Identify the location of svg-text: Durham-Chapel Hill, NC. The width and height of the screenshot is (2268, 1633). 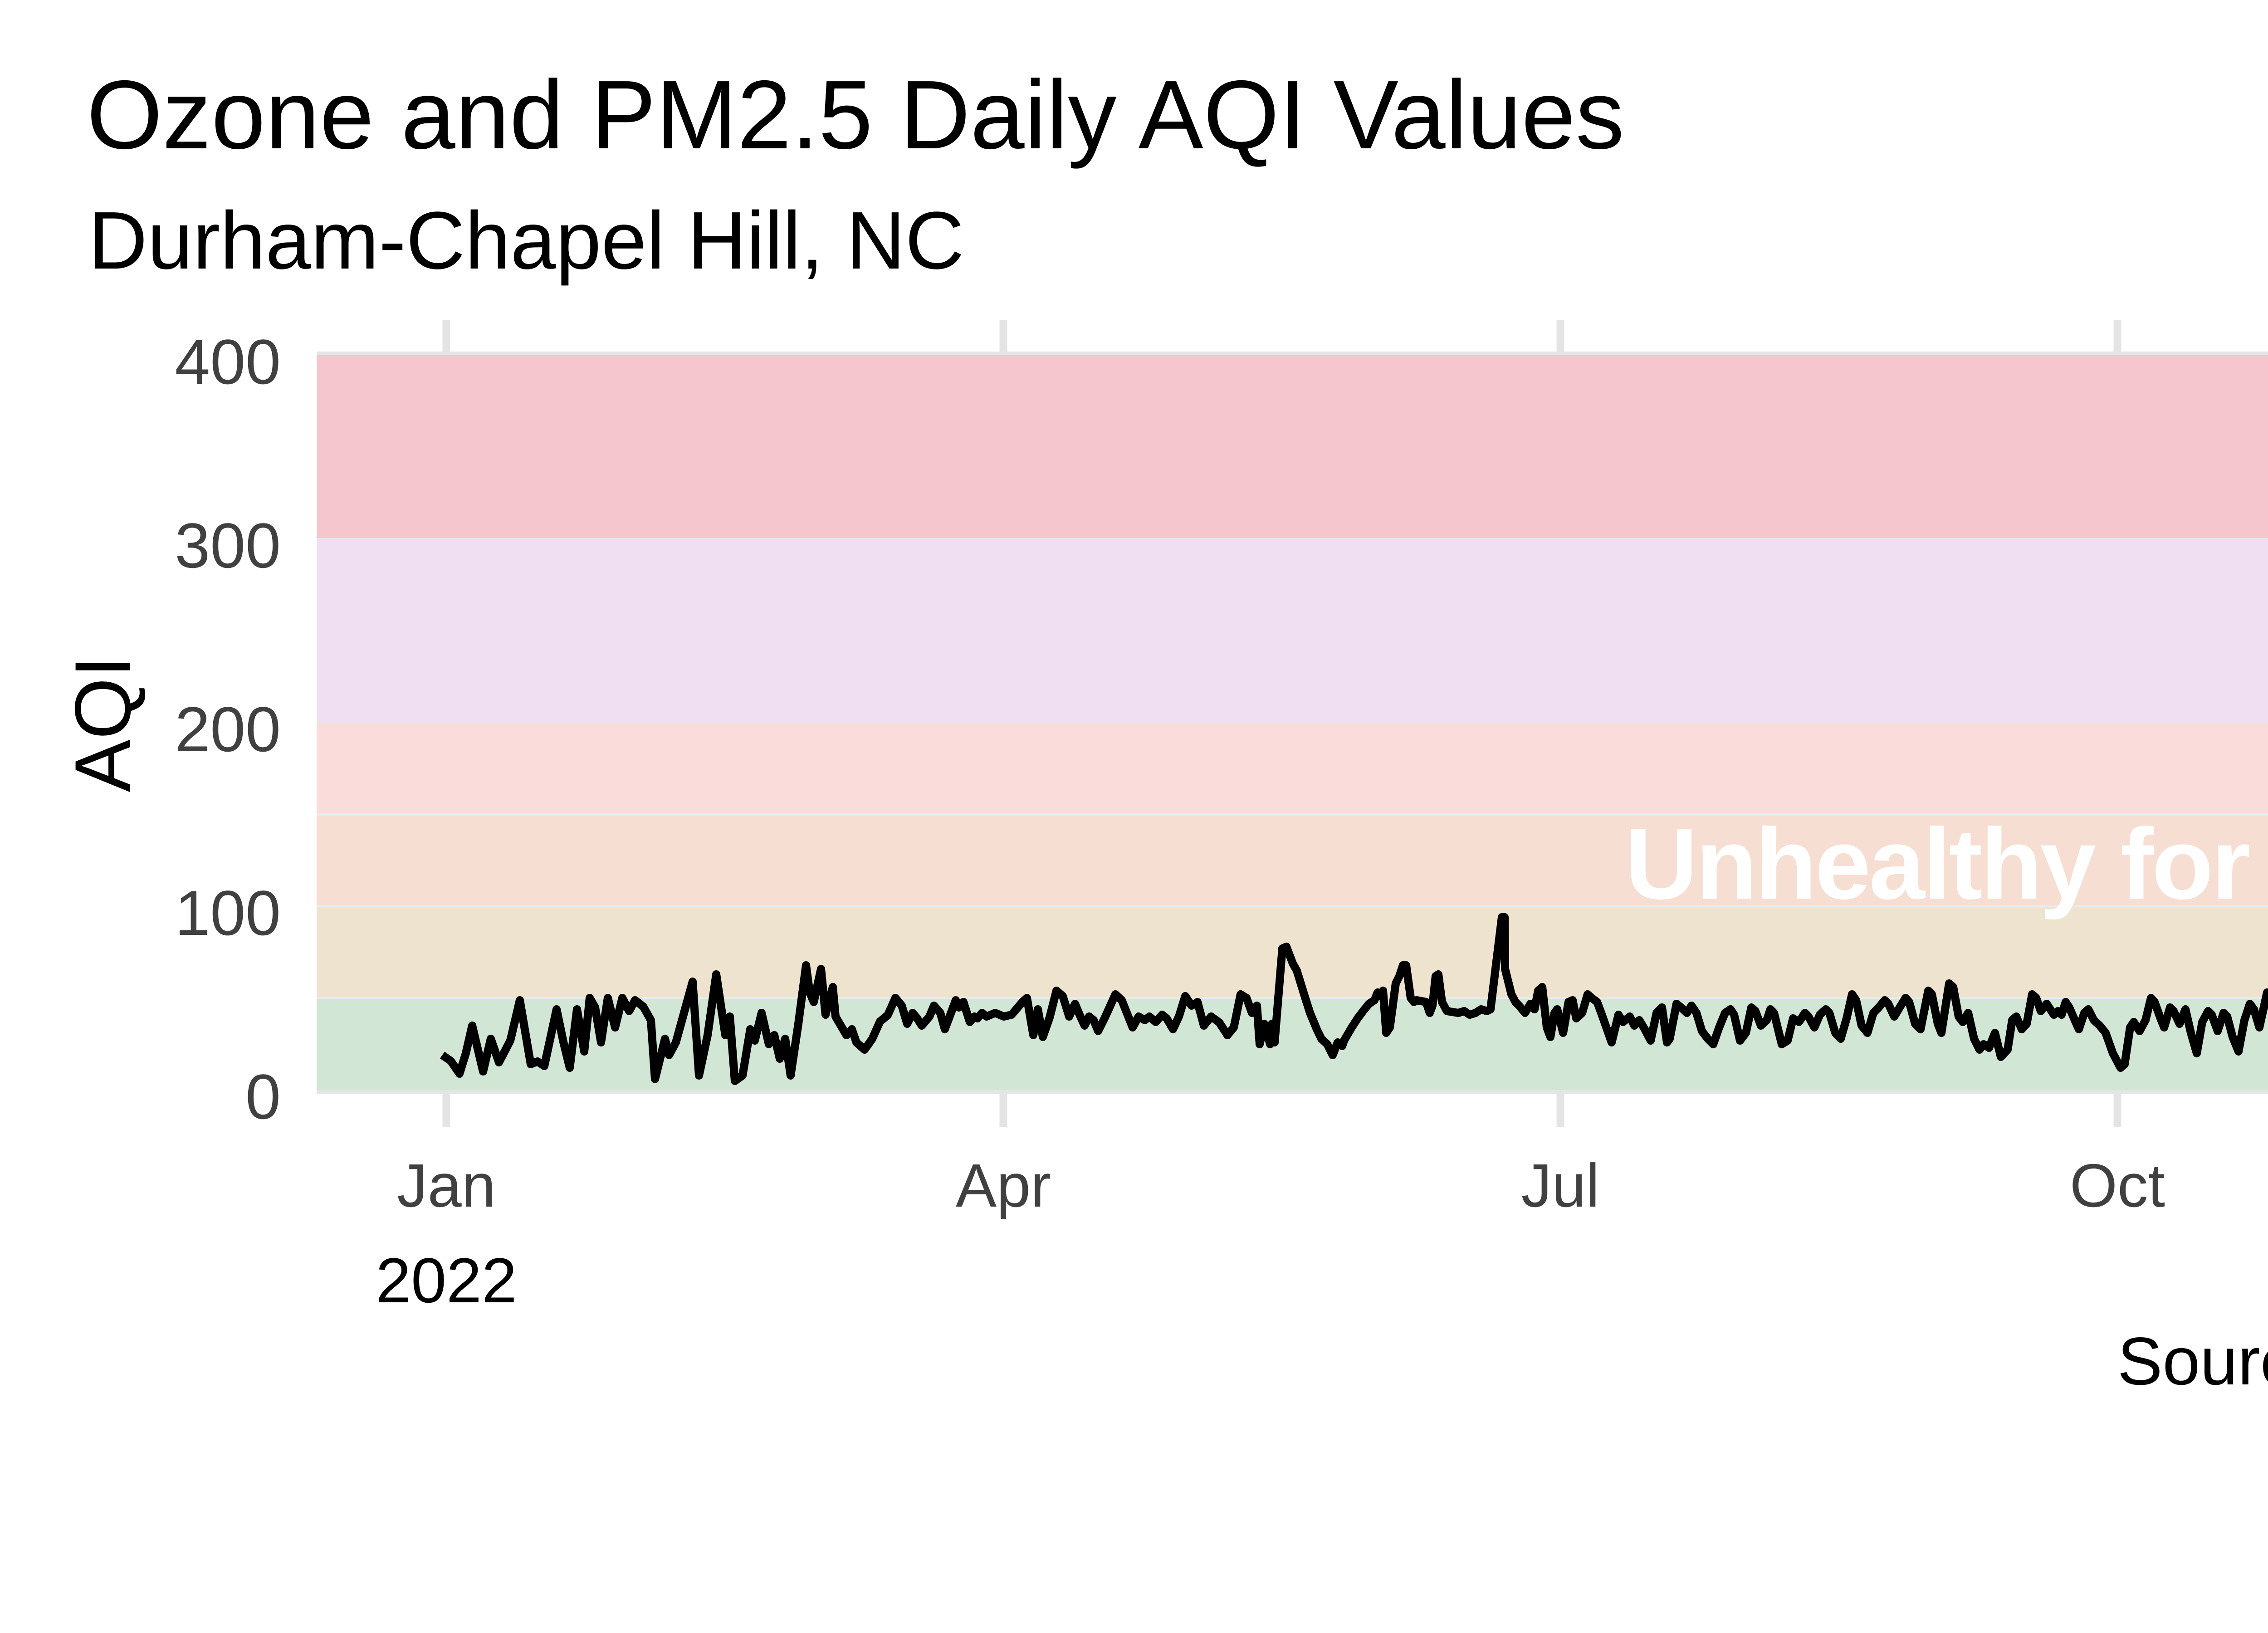
(526, 240).